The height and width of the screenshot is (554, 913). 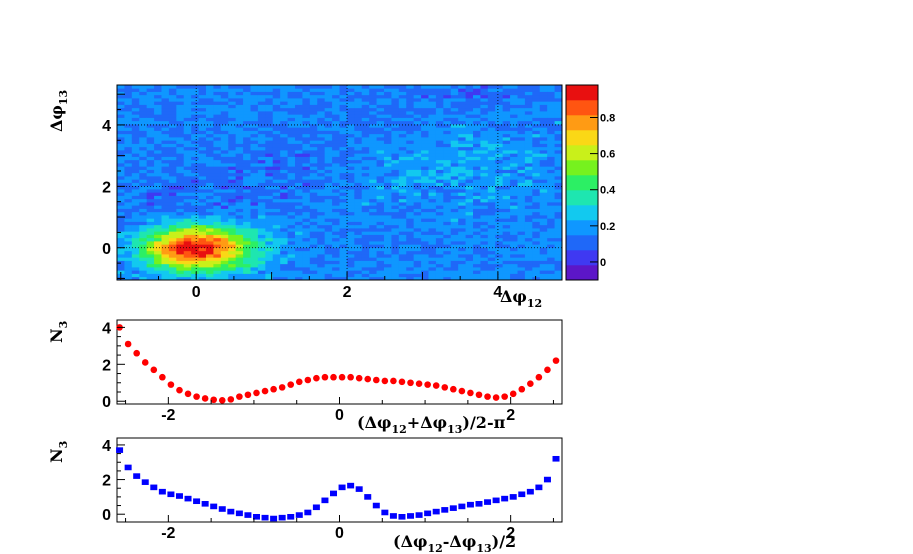 What do you see at coordinates (454, 543) in the screenshot?
I see `difference-projection-x-axis-title: (Δφ12-Δφ13)/2` at bounding box center [454, 543].